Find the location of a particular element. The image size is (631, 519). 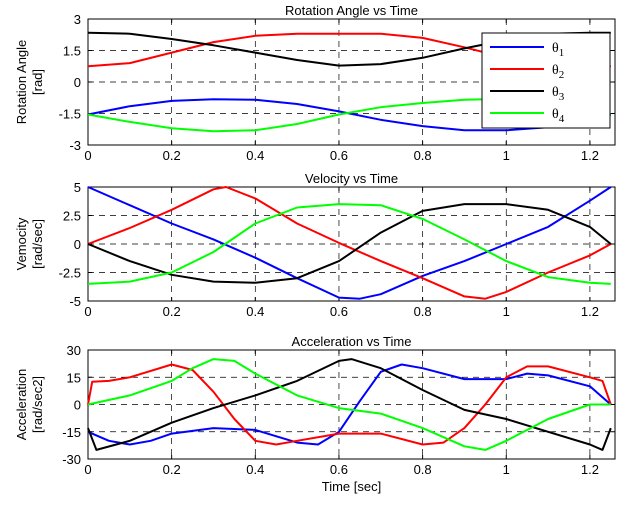

legend-label-3: θ3 is located at coordinates (558, 94).